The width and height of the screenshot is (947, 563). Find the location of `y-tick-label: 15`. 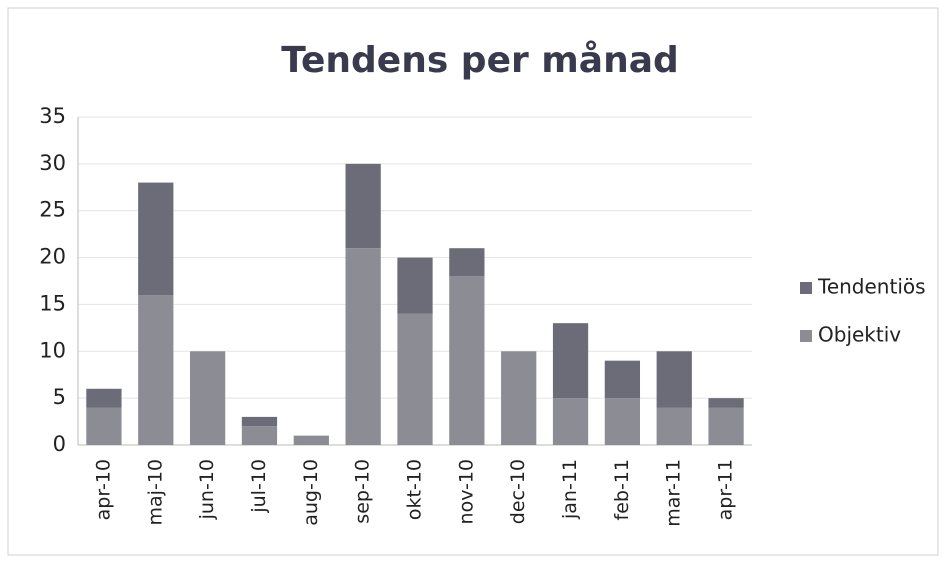

y-tick-label: 15 is located at coordinates (52, 303).